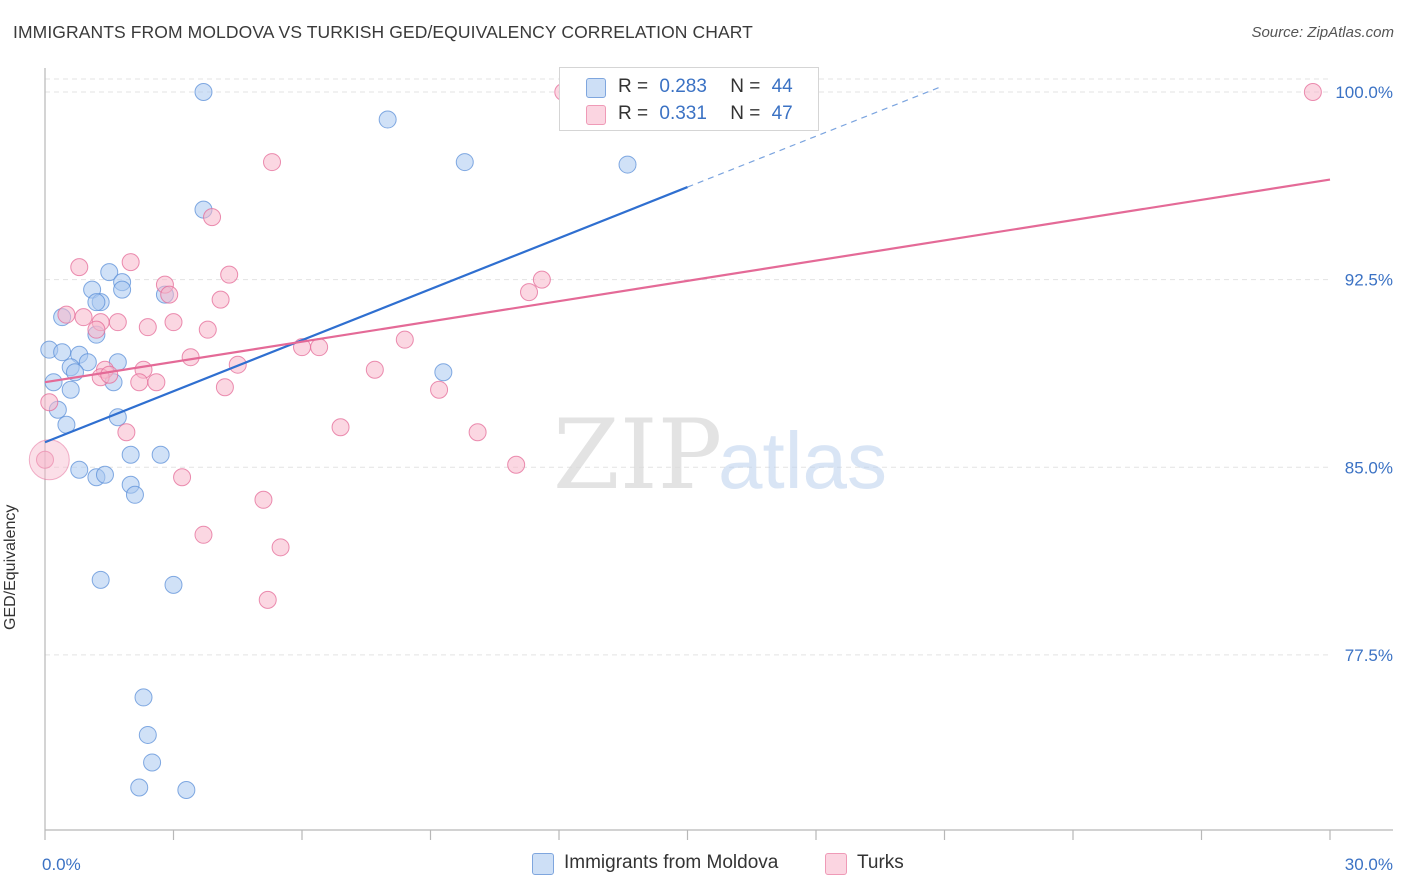 The width and height of the screenshot is (1406, 892). What do you see at coordinates (61, 864) in the screenshot?
I see `x-tick-label: 0.0%` at bounding box center [61, 864].